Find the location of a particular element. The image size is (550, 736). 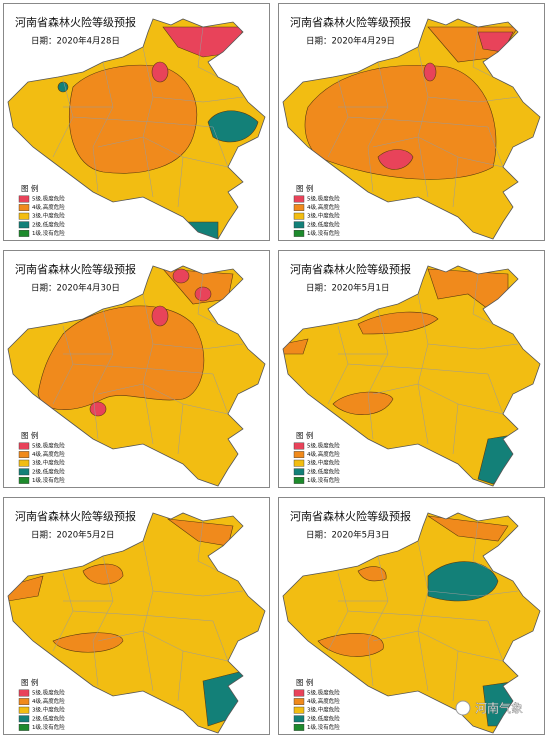

watermark: 河南气象 is located at coordinates (489, 708).